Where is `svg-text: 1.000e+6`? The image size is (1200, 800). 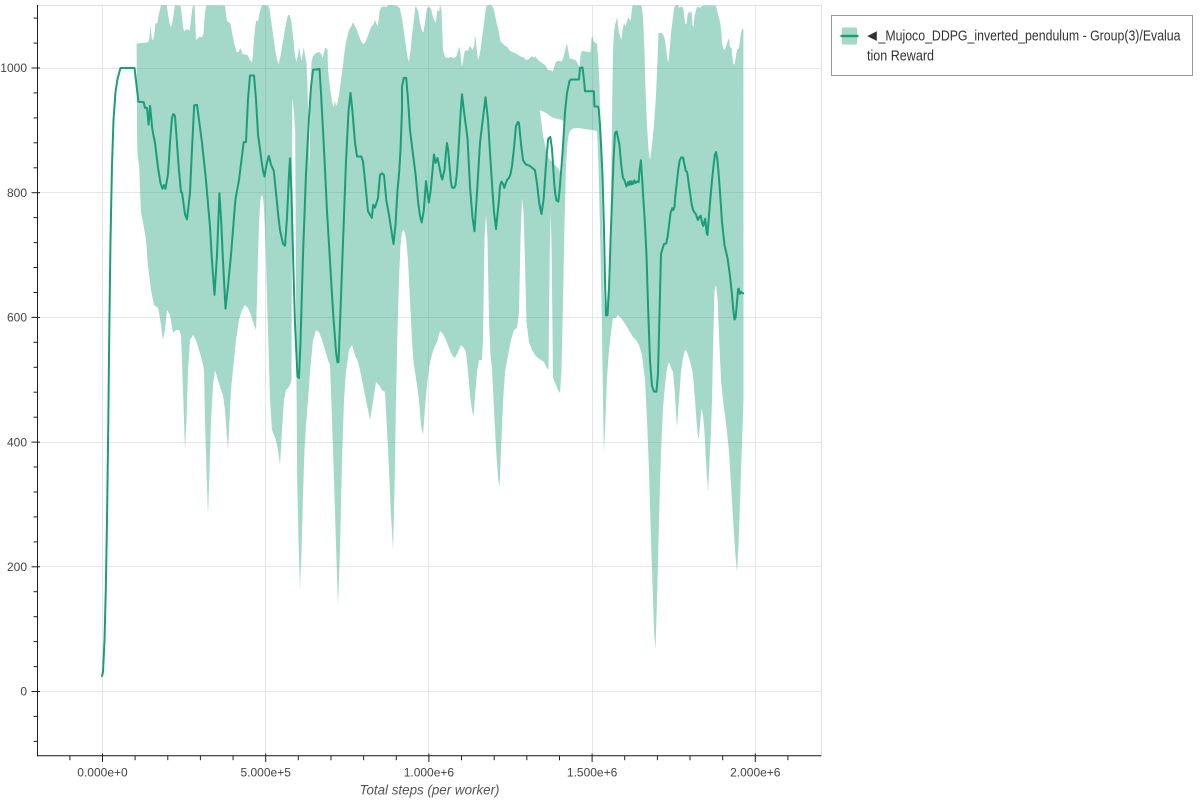
svg-text: 1.000e+6 is located at coordinates (429, 773).